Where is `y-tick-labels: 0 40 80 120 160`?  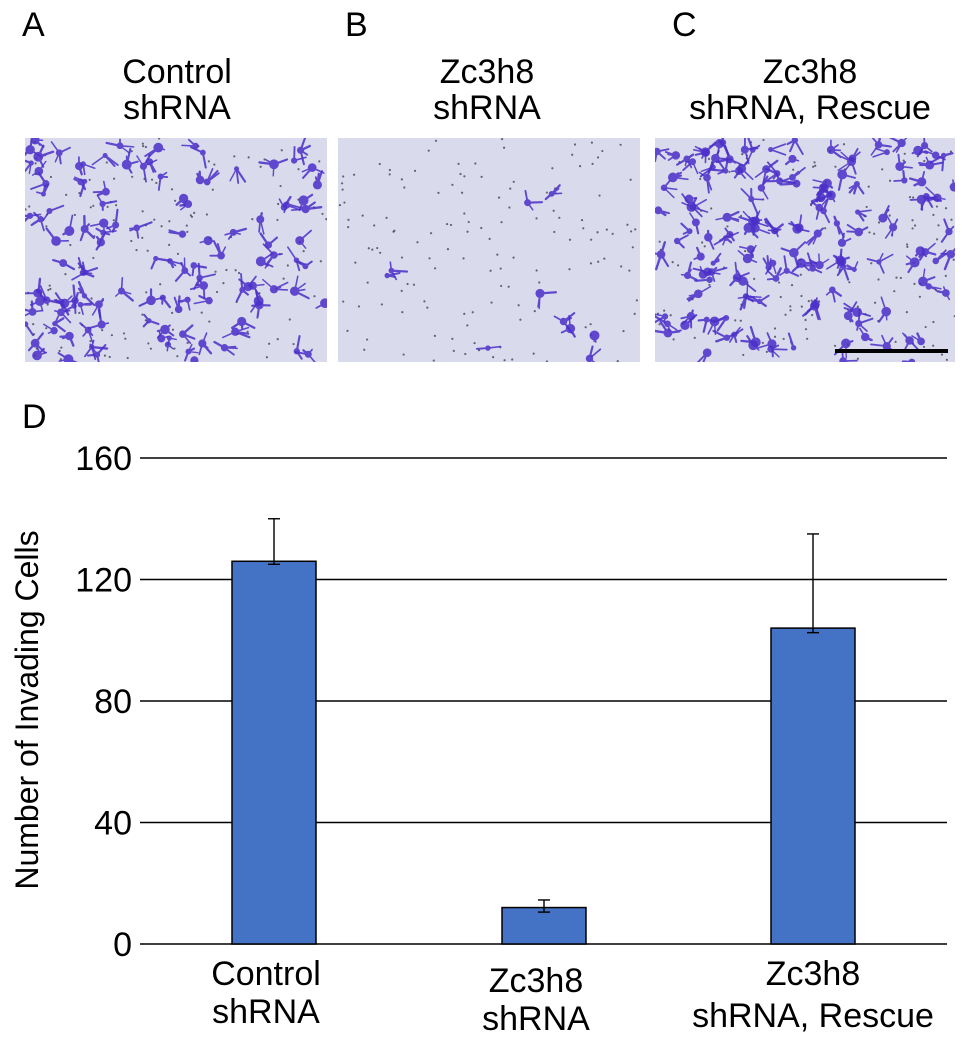
y-tick-labels: 0 40 80 120 160 is located at coordinates (103, 702).